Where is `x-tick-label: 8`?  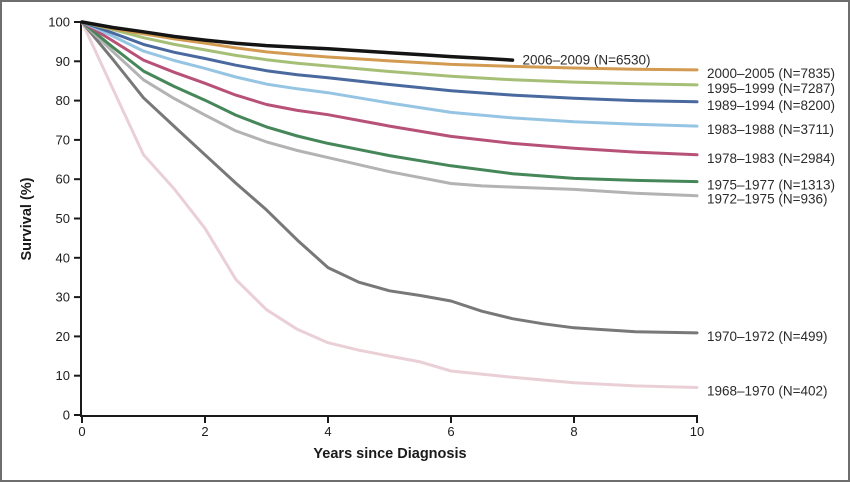
x-tick-label: 8 is located at coordinates (573, 431).